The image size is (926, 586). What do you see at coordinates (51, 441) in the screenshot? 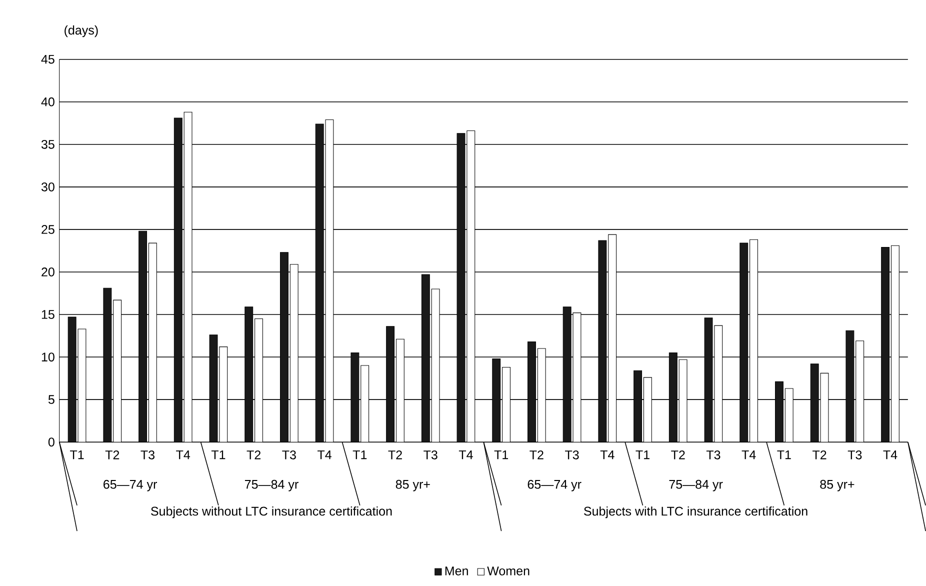
I see `y-tick-label: 0` at bounding box center [51, 441].